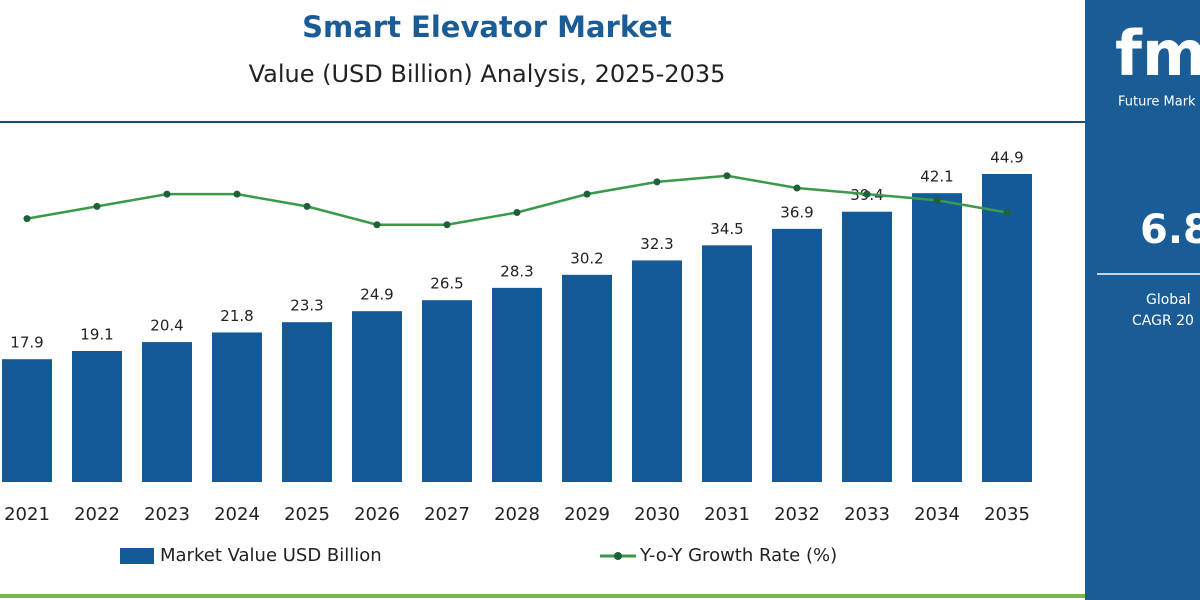 The width and height of the screenshot is (1200, 600). Describe the element at coordinates (1157, 53) in the screenshot. I see `logo: fmi` at that location.